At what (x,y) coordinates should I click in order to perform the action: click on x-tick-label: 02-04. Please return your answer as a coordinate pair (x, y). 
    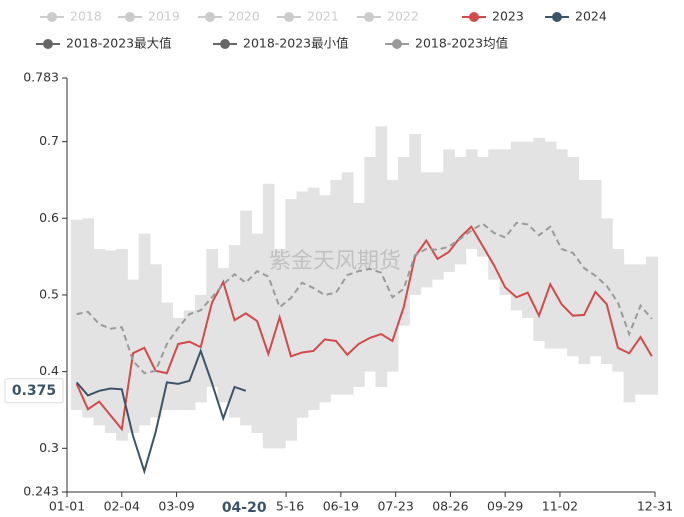
    Looking at the image, I should click on (122, 506).